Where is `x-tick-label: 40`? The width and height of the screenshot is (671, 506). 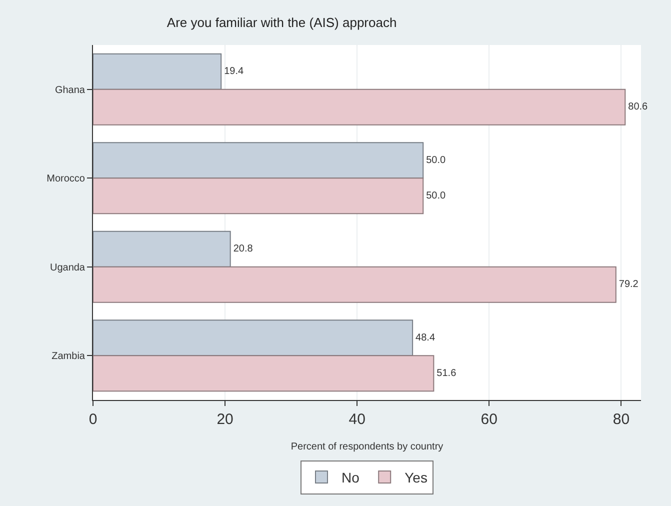
x-tick-label: 40 is located at coordinates (357, 419).